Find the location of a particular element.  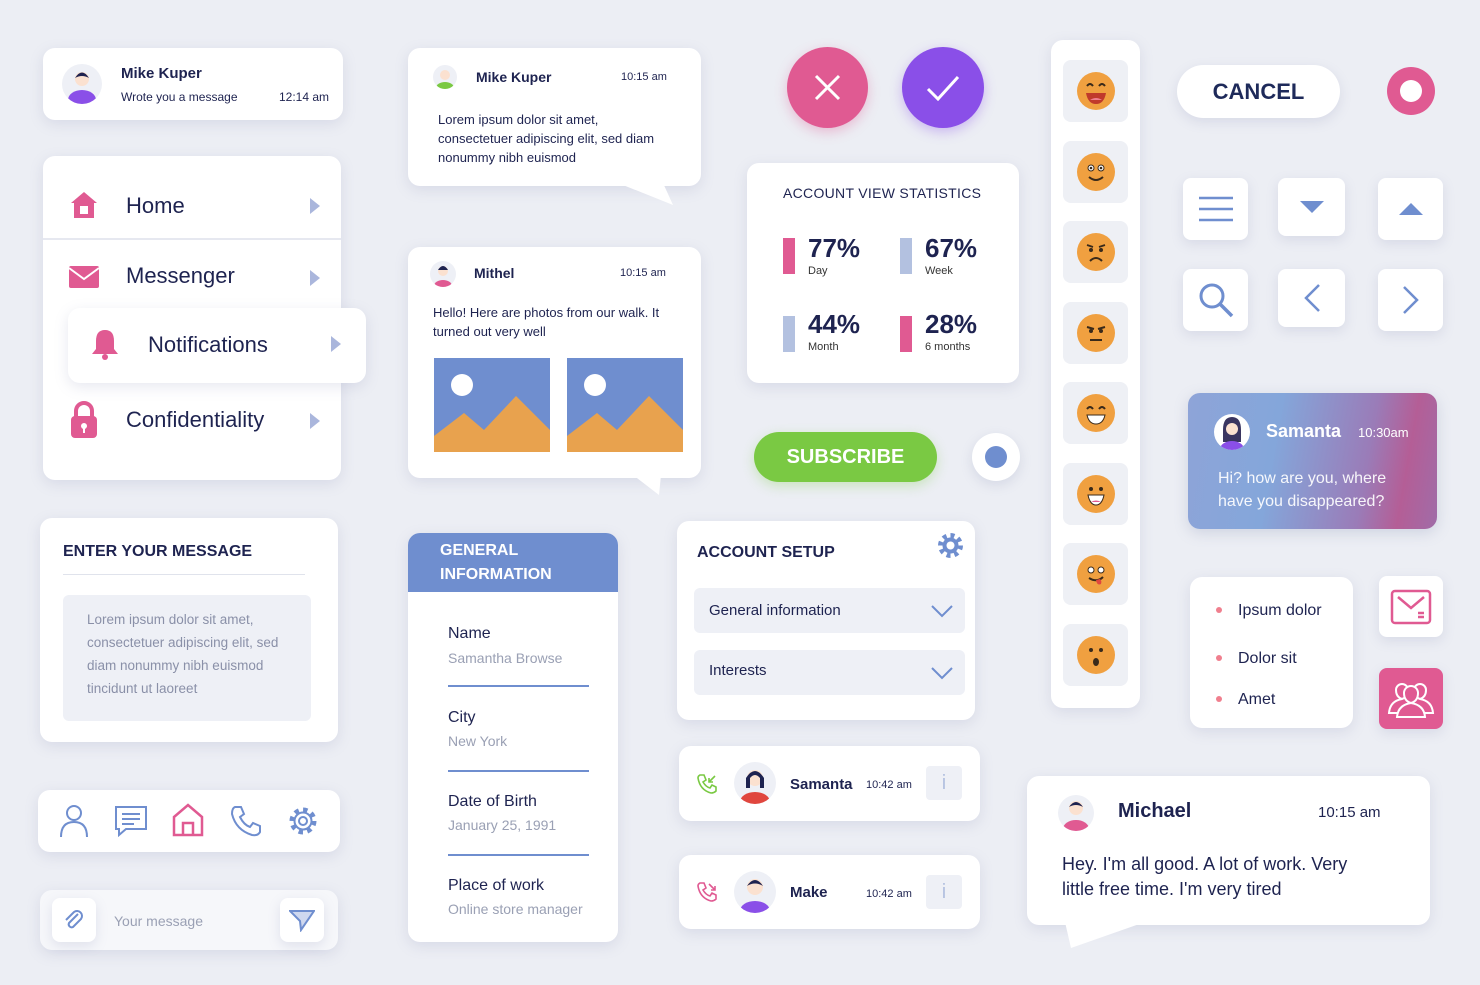

field-label: Date of Birth is located at coordinates (492, 801).